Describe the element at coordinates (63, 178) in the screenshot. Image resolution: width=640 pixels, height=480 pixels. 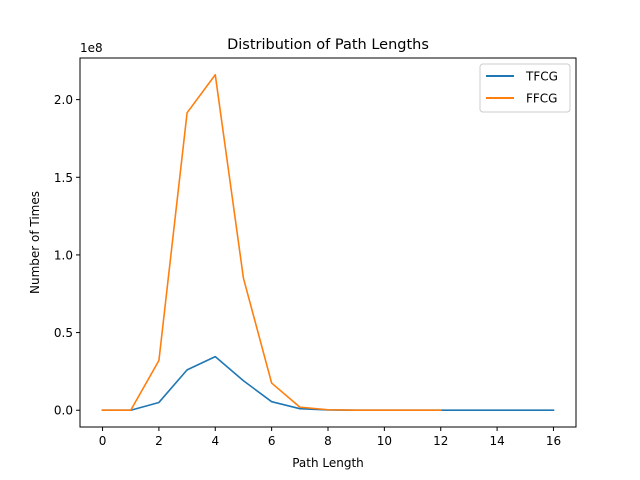
I see `y-tick-label: 1.5` at that location.